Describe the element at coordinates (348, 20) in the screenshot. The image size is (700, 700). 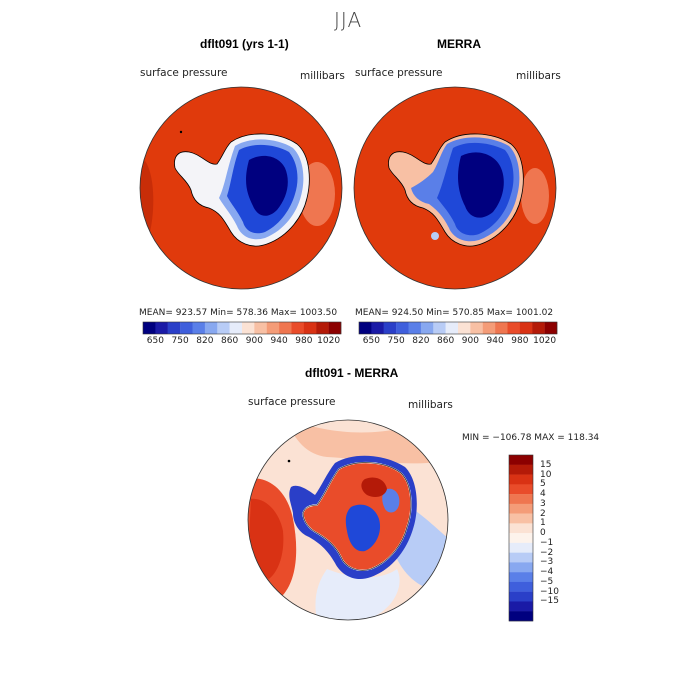
I see `figure-title: JJA` at that location.